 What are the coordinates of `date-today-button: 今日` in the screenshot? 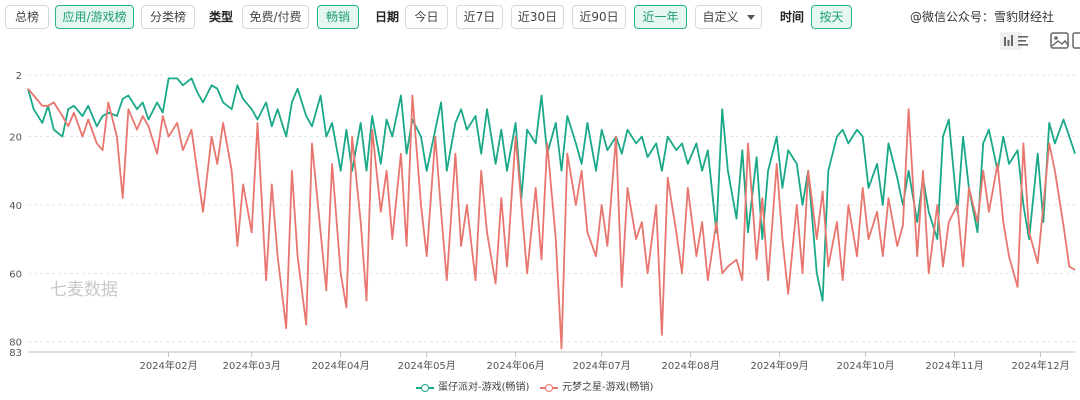 It's located at (426, 17).